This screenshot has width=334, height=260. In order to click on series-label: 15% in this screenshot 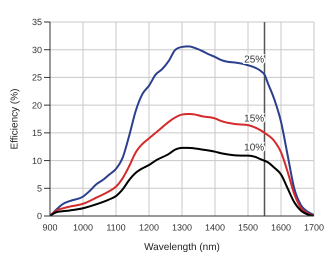, I will do `click(254, 119)`.